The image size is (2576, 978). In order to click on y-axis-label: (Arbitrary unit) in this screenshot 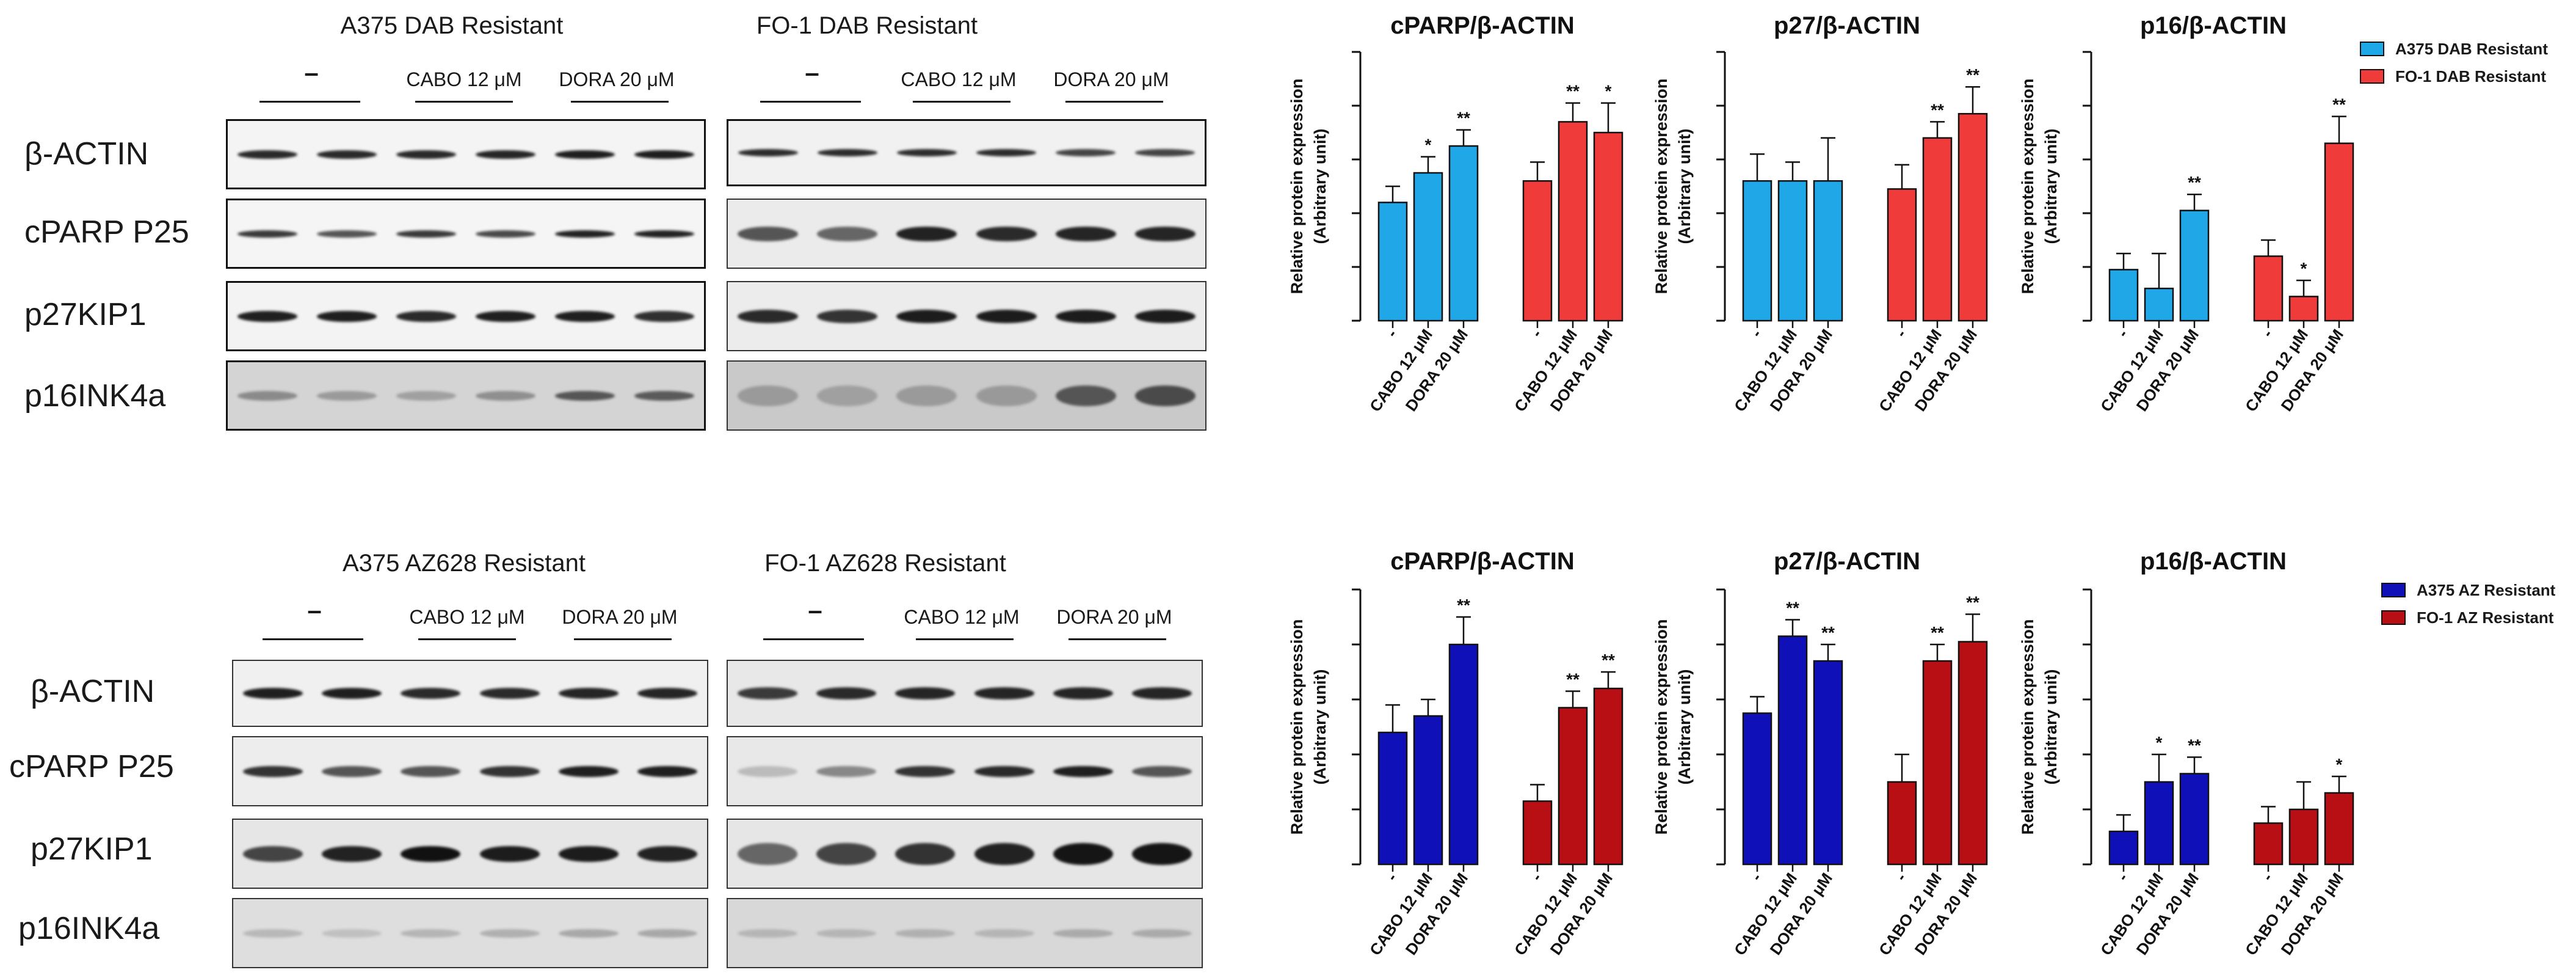, I will do `click(1684, 186)`.